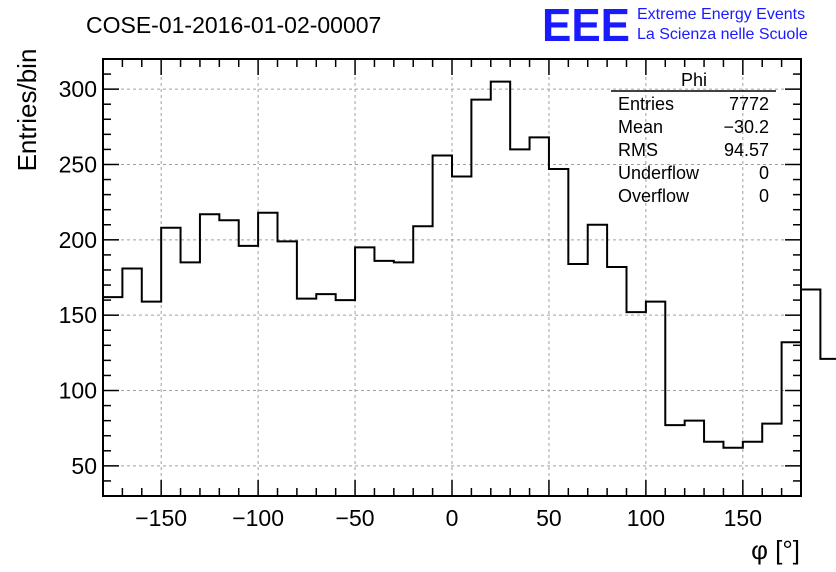 The image size is (836, 572). Describe the element at coordinates (78, 391) in the screenshot. I see `y-tick-label: 100` at that location.